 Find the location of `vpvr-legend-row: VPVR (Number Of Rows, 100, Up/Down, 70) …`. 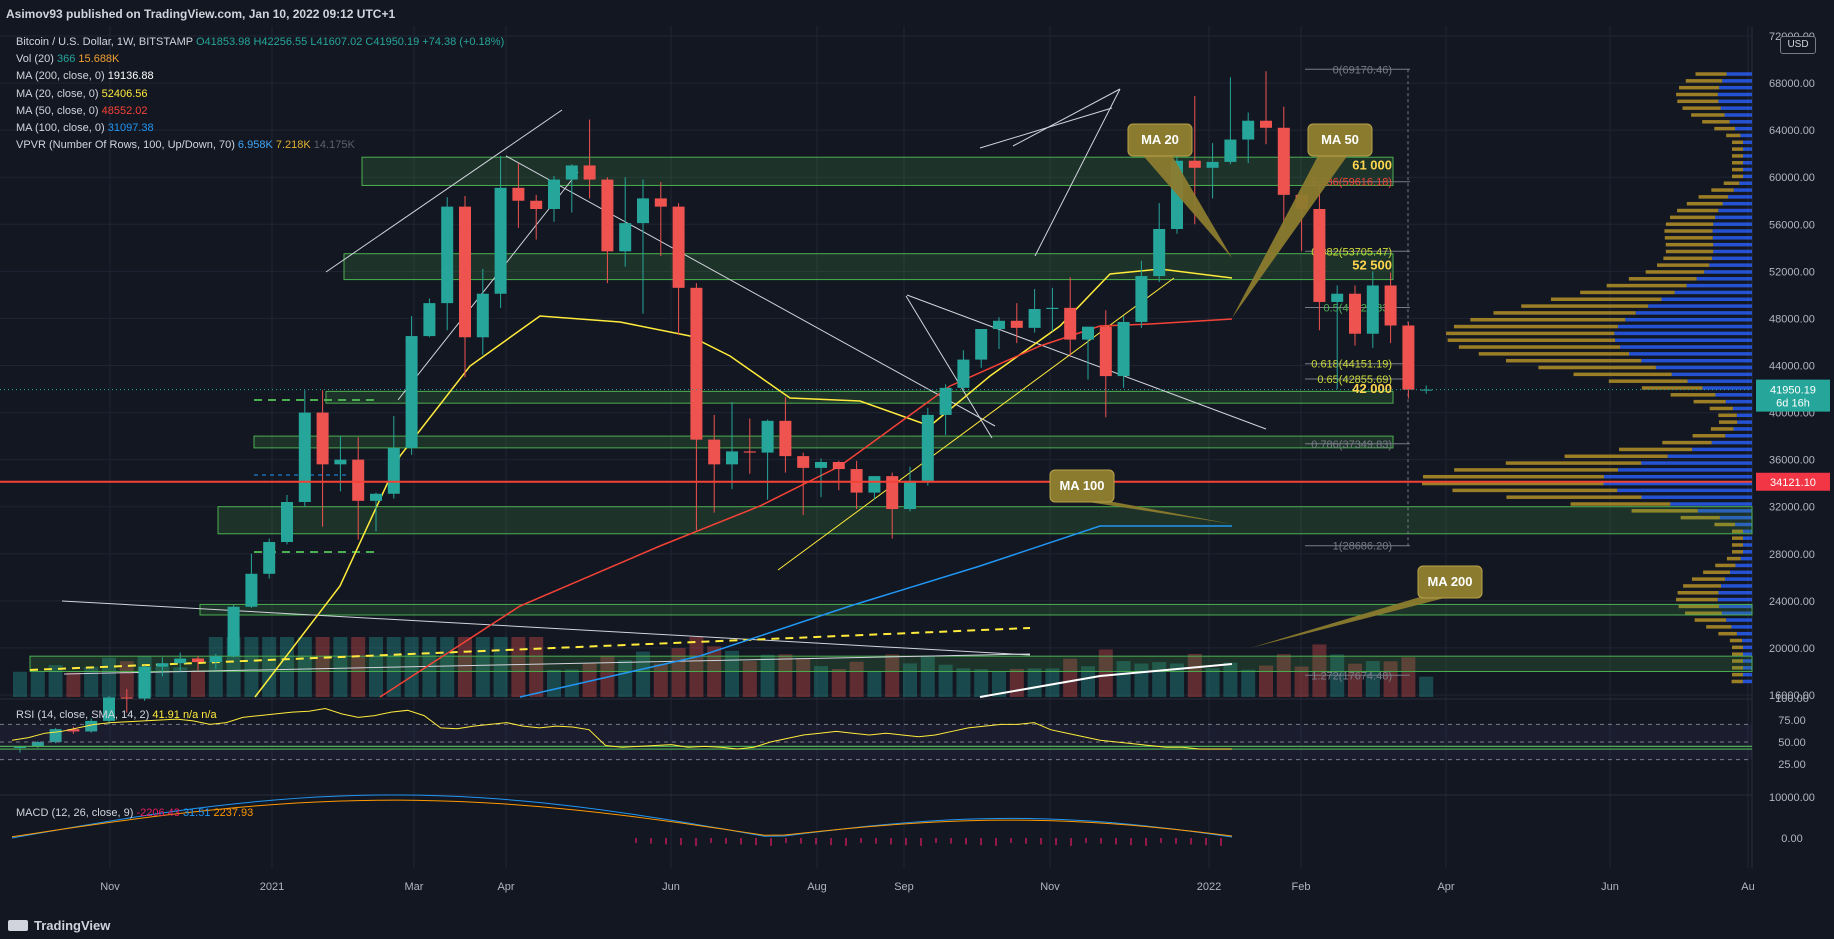

vpvr-legend-row: VPVR (Number Of Rows, 100, Up/Down, 70) … is located at coordinates (260, 145).